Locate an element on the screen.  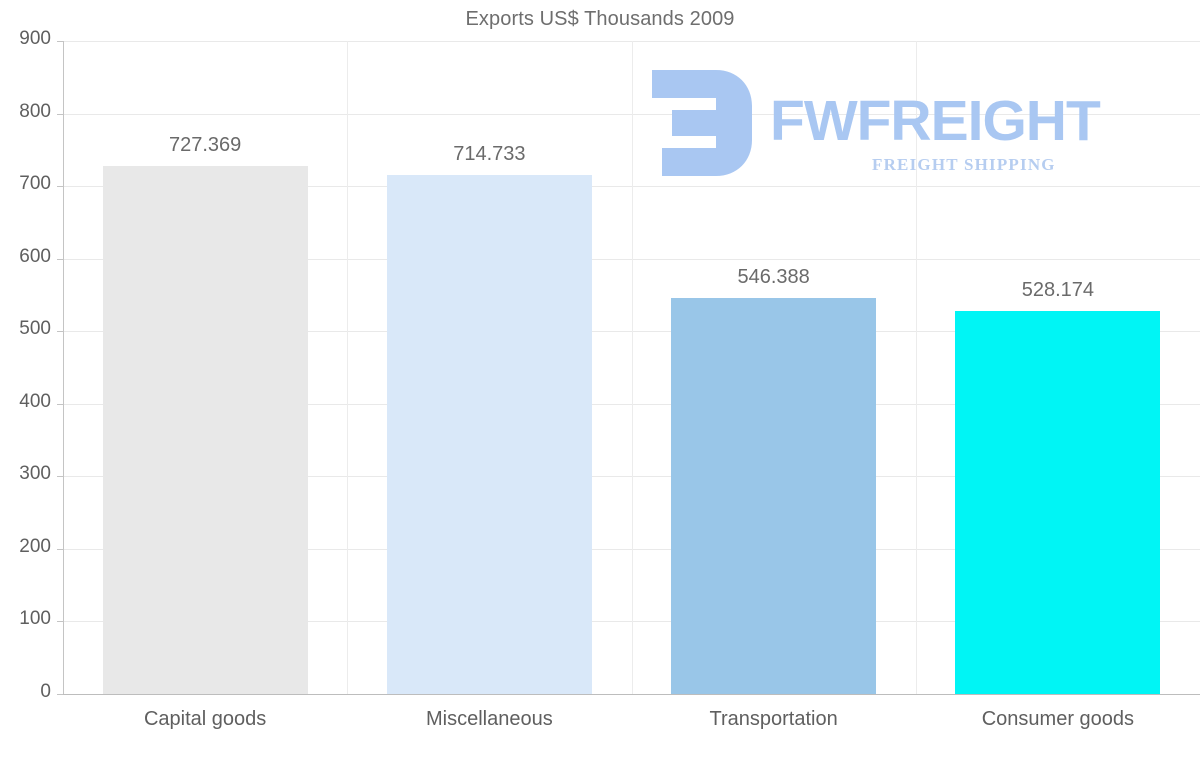
y-axis-line is located at coordinates (63, 367).